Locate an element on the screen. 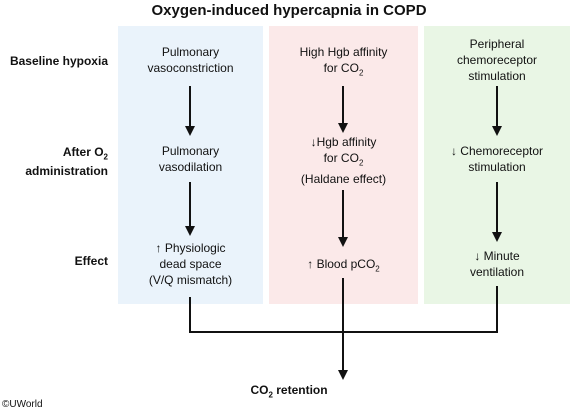  cell-physiologic-dead-space: ↑ Physiologic dead space (V/Q mismatch) is located at coordinates (190, 264).